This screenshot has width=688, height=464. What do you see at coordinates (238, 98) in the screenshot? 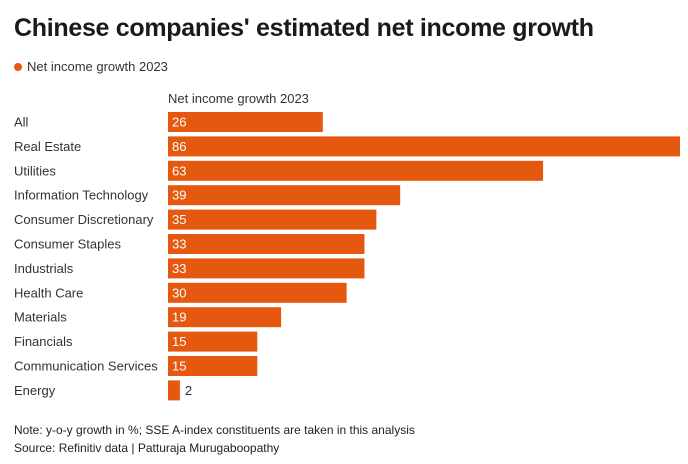
I see `column-header: Net income growth 2023` at bounding box center [238, 98].